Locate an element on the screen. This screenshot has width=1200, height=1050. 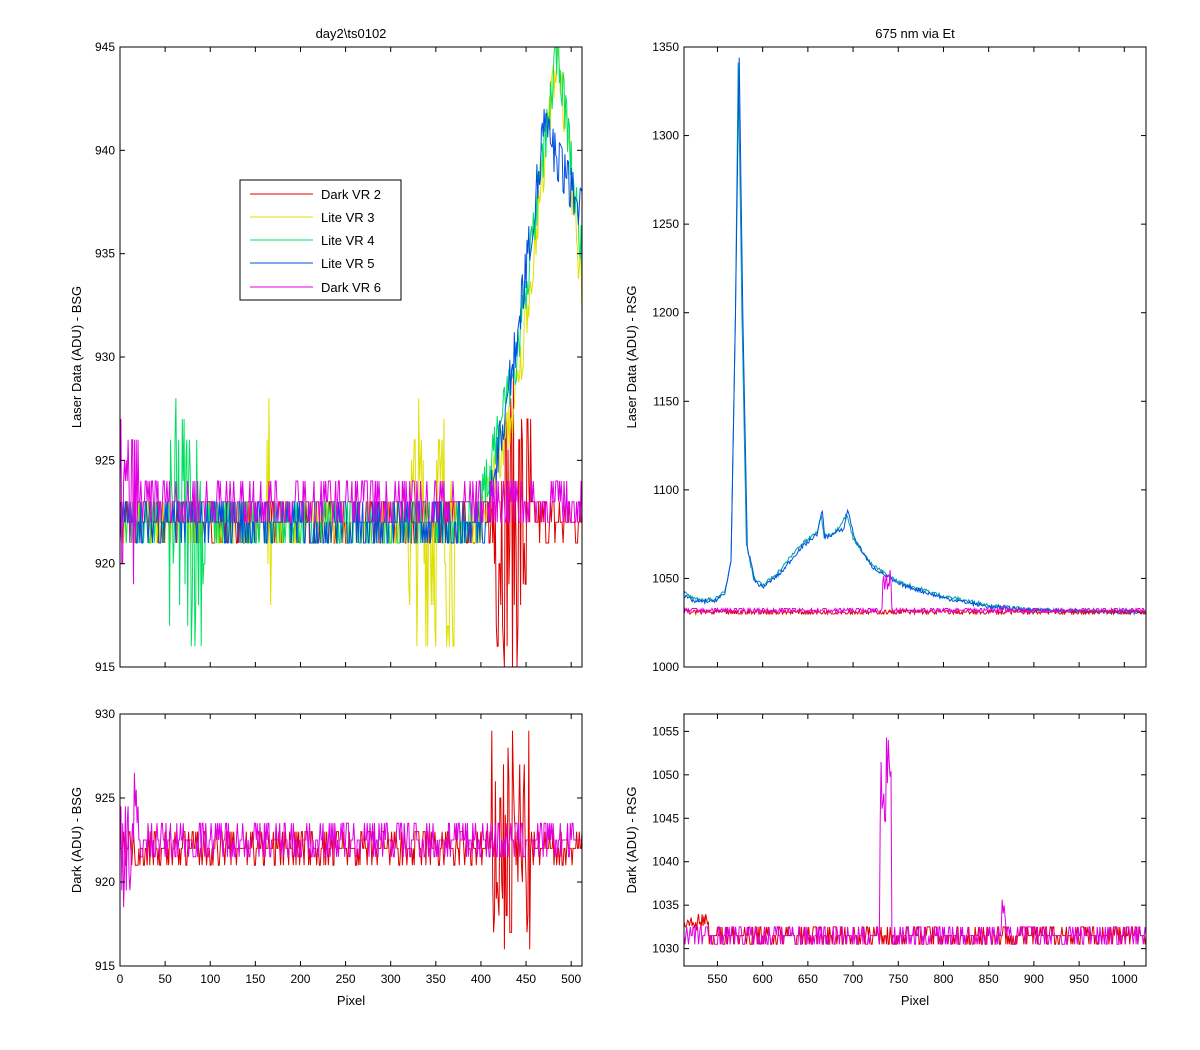
y-tick-label: 1045 is located at coordinates (665, 818).